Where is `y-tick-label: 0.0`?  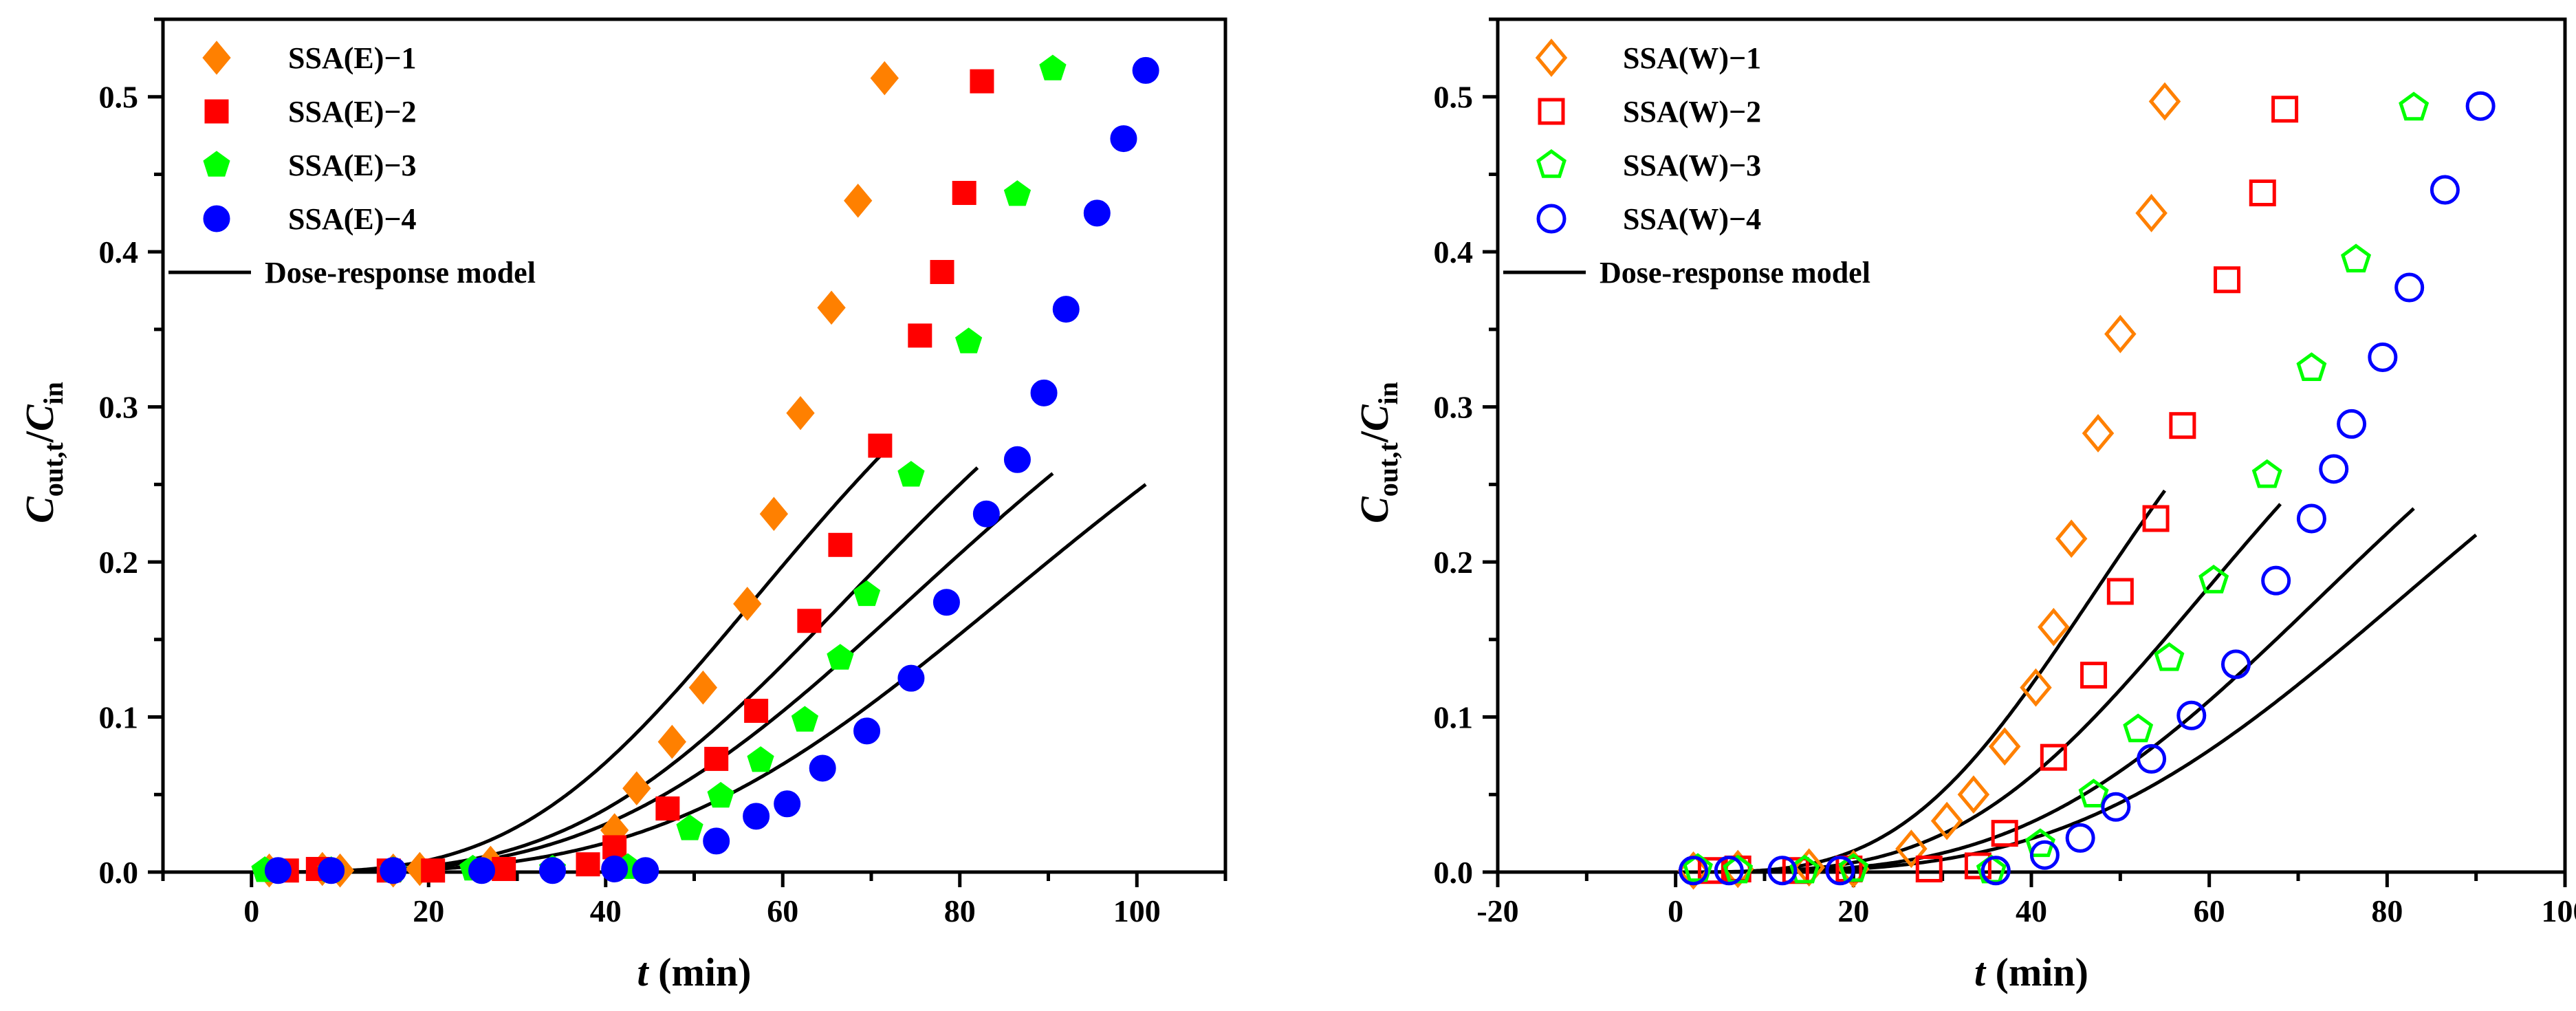
y-tick-label: 0.0 is located at coordinates (1454, 873).